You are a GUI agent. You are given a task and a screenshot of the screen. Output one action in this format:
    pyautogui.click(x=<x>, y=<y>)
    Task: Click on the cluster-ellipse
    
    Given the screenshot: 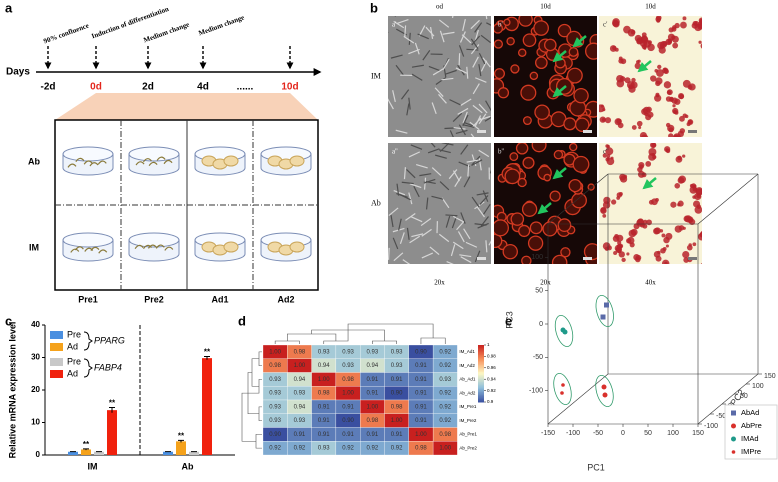 What is the action you would take?
    pyautogui.click(x=605, y=310)
    